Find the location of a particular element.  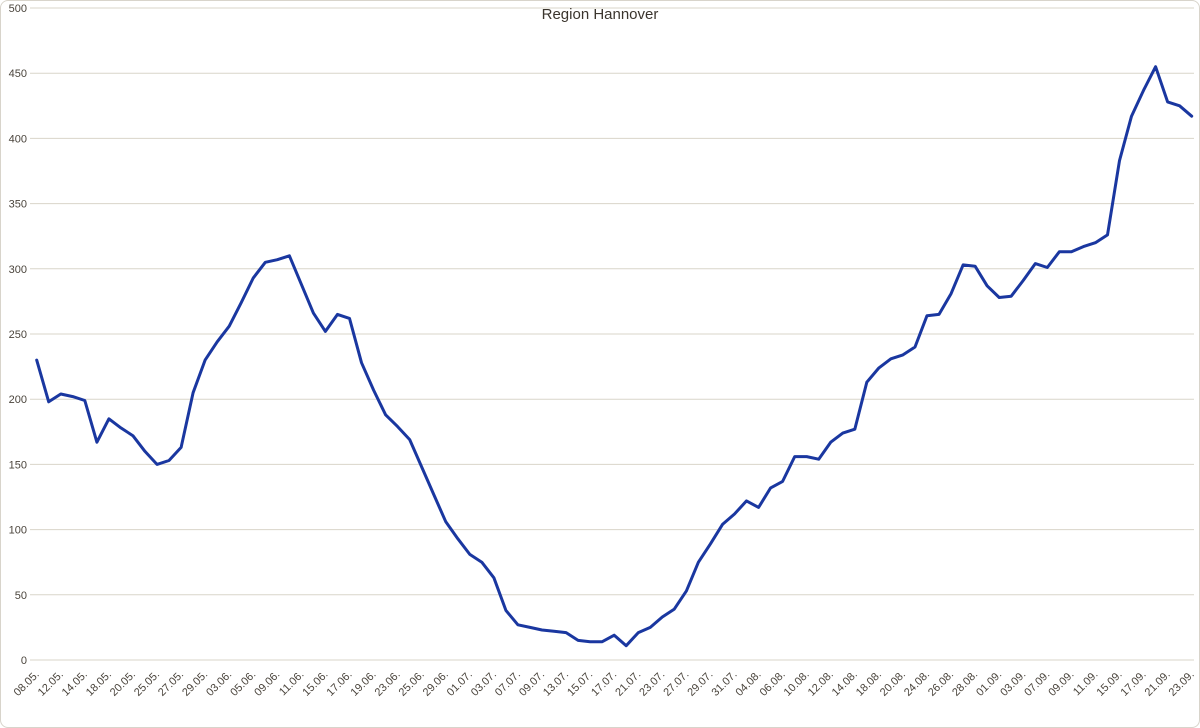

svg-text: 23.06. is located at coordinates (388, 684).